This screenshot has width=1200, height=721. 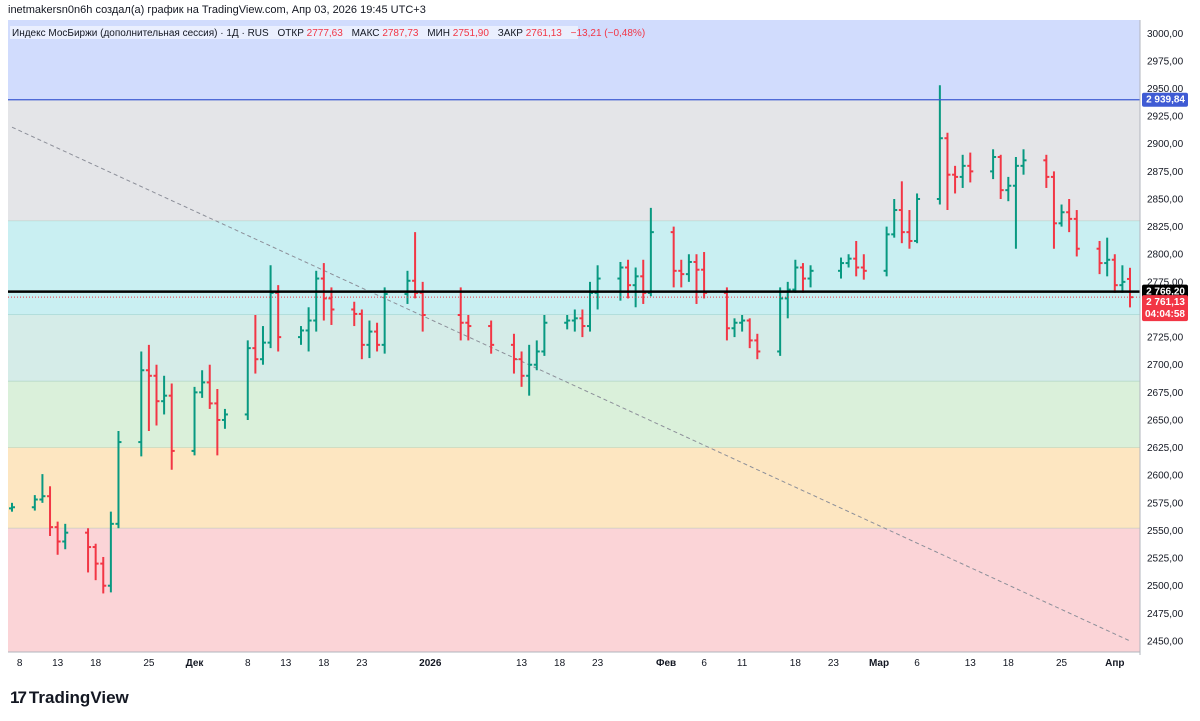 I want to click on legend-close-label: ЗАКР, so click(x=511, y=33).